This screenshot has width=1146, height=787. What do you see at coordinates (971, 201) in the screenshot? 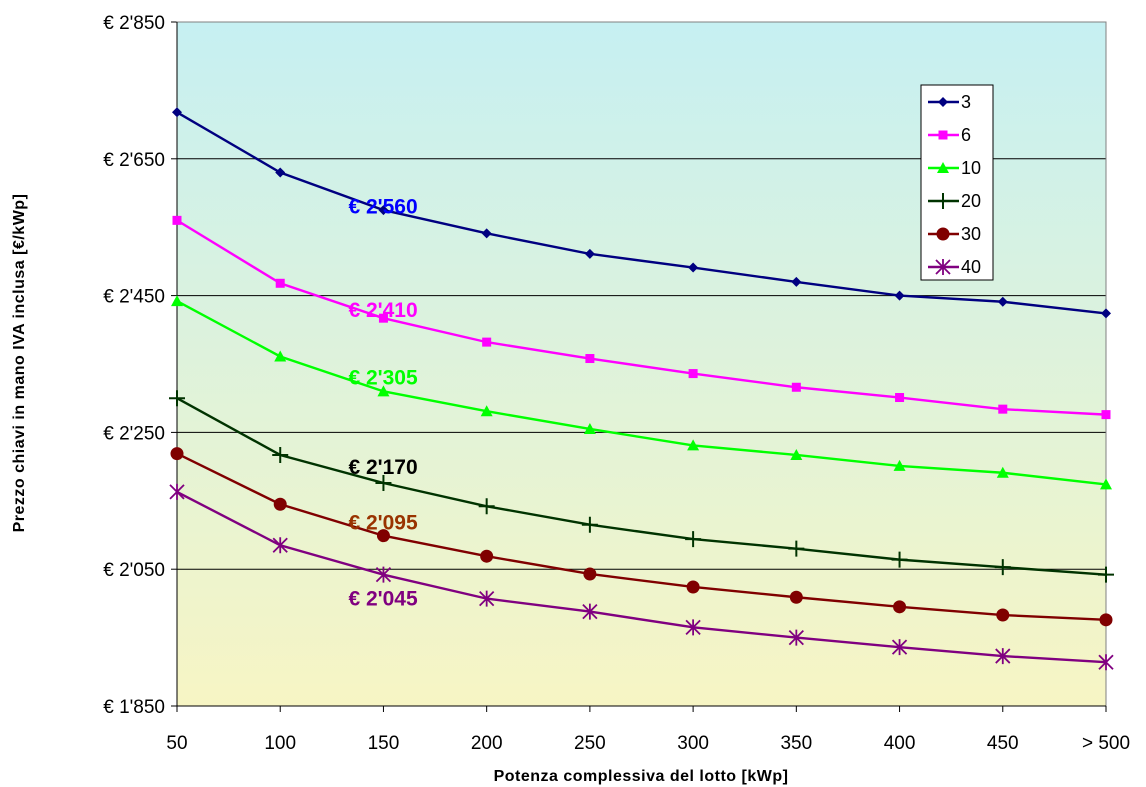
I see `legend-label: 20` at bounding box center [971, 201].